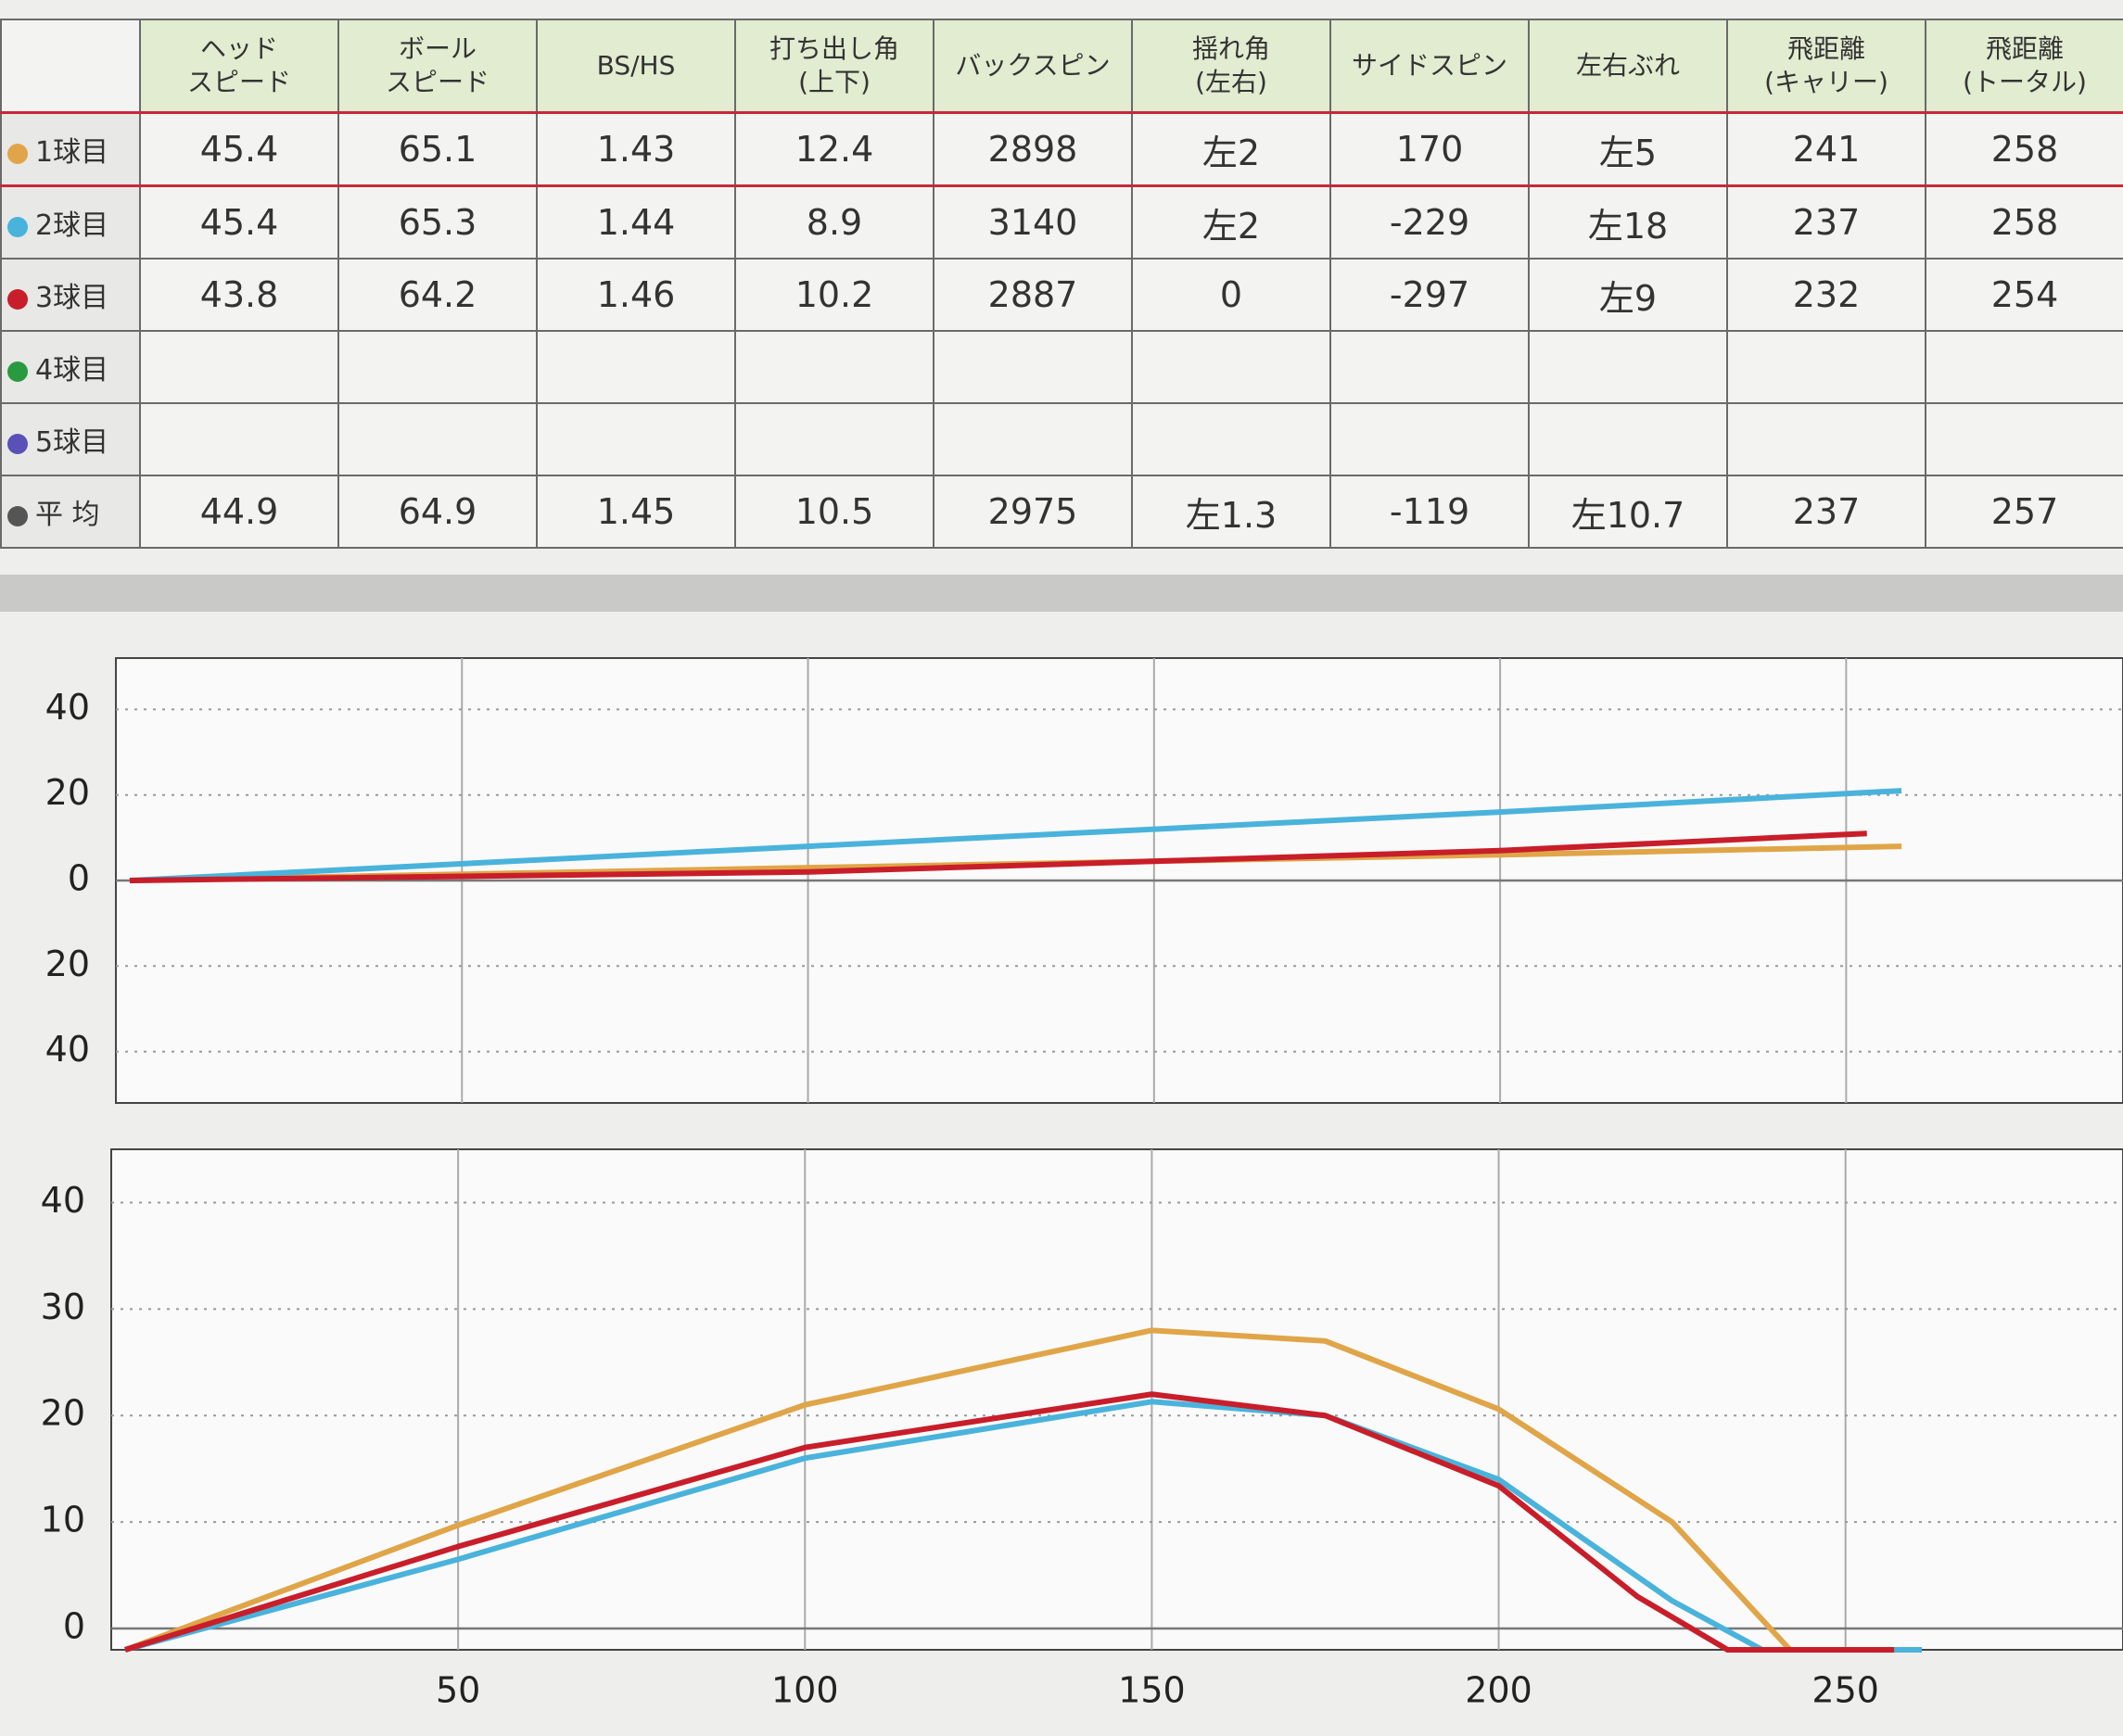 Image resolution: width=2123 pixels, height=1736 pixels. Describe the element at coordinates (1231, 149) in the screenshot. I see `table-cell: 左2` at that location.